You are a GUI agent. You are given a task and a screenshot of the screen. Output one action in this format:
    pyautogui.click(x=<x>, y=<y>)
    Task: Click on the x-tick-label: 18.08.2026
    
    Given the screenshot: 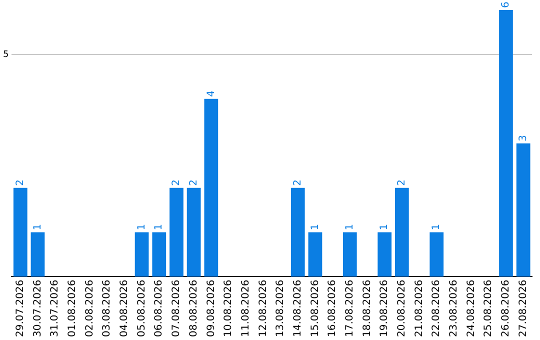 What is the action you would take?
    pyautogui.click(x=367, y=309)
    